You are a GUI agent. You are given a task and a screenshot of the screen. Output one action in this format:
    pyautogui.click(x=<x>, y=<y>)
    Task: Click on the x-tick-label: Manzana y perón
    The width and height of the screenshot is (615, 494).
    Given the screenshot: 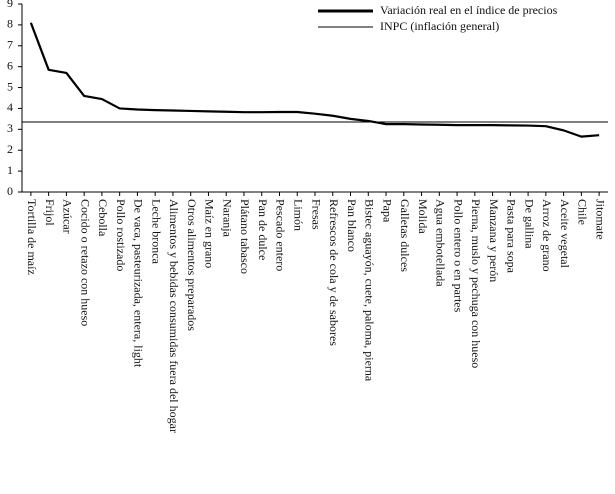 What is the action you would take?
    pyautogui.click(x=494, y=240)
    